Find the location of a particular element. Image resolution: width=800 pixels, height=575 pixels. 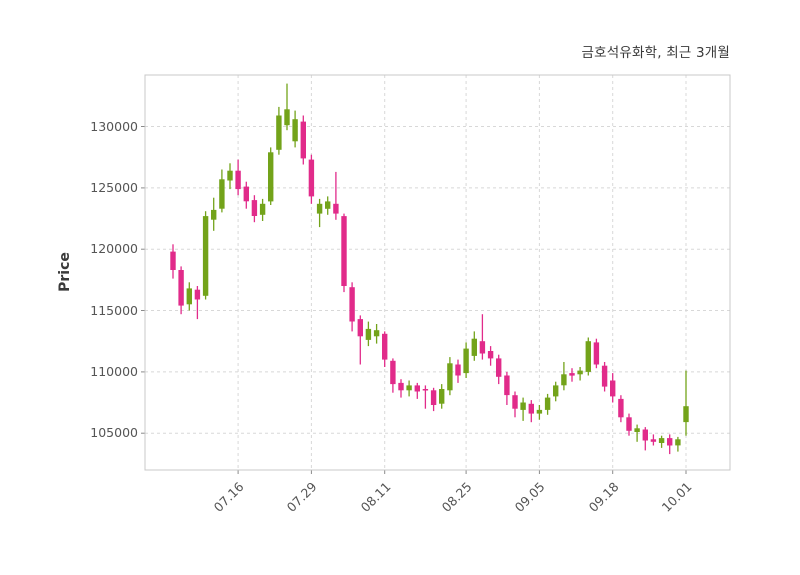

y-axis-label: Price is located at coordinates (65, 272).